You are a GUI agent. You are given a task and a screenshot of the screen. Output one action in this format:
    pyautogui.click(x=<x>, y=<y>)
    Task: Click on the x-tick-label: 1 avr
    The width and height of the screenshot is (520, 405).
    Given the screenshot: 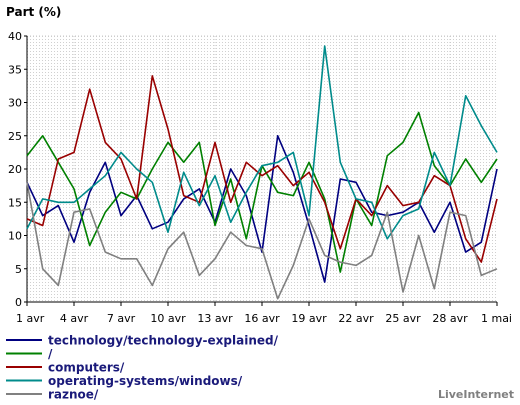 What is the action you would take?
    pyautogui.click(x=30, y=318)
    